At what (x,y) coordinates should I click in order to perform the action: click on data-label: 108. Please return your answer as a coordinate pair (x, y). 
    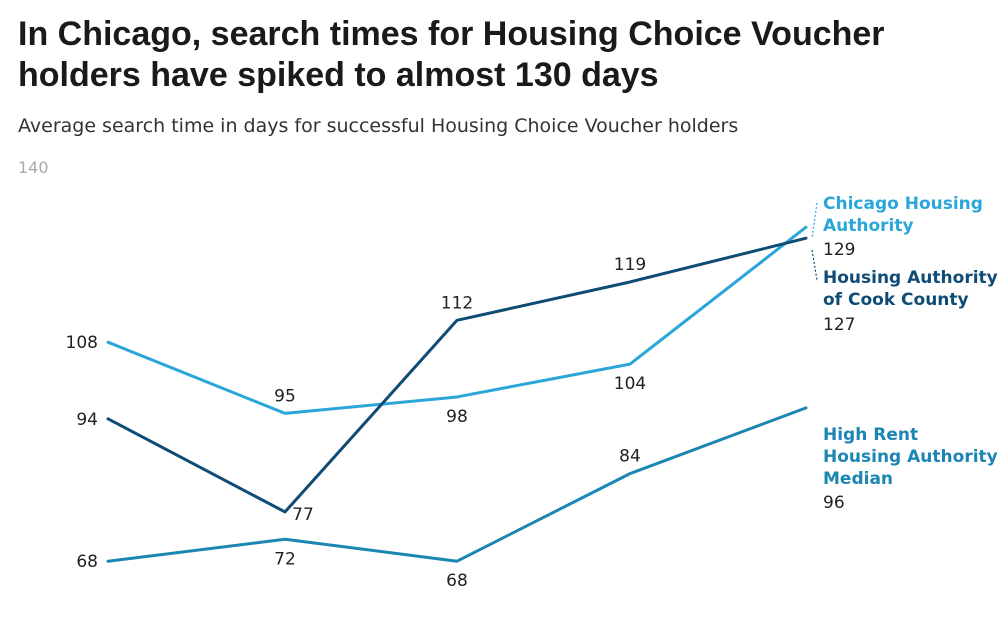
    Looking at the image, I should click on (82, 343).